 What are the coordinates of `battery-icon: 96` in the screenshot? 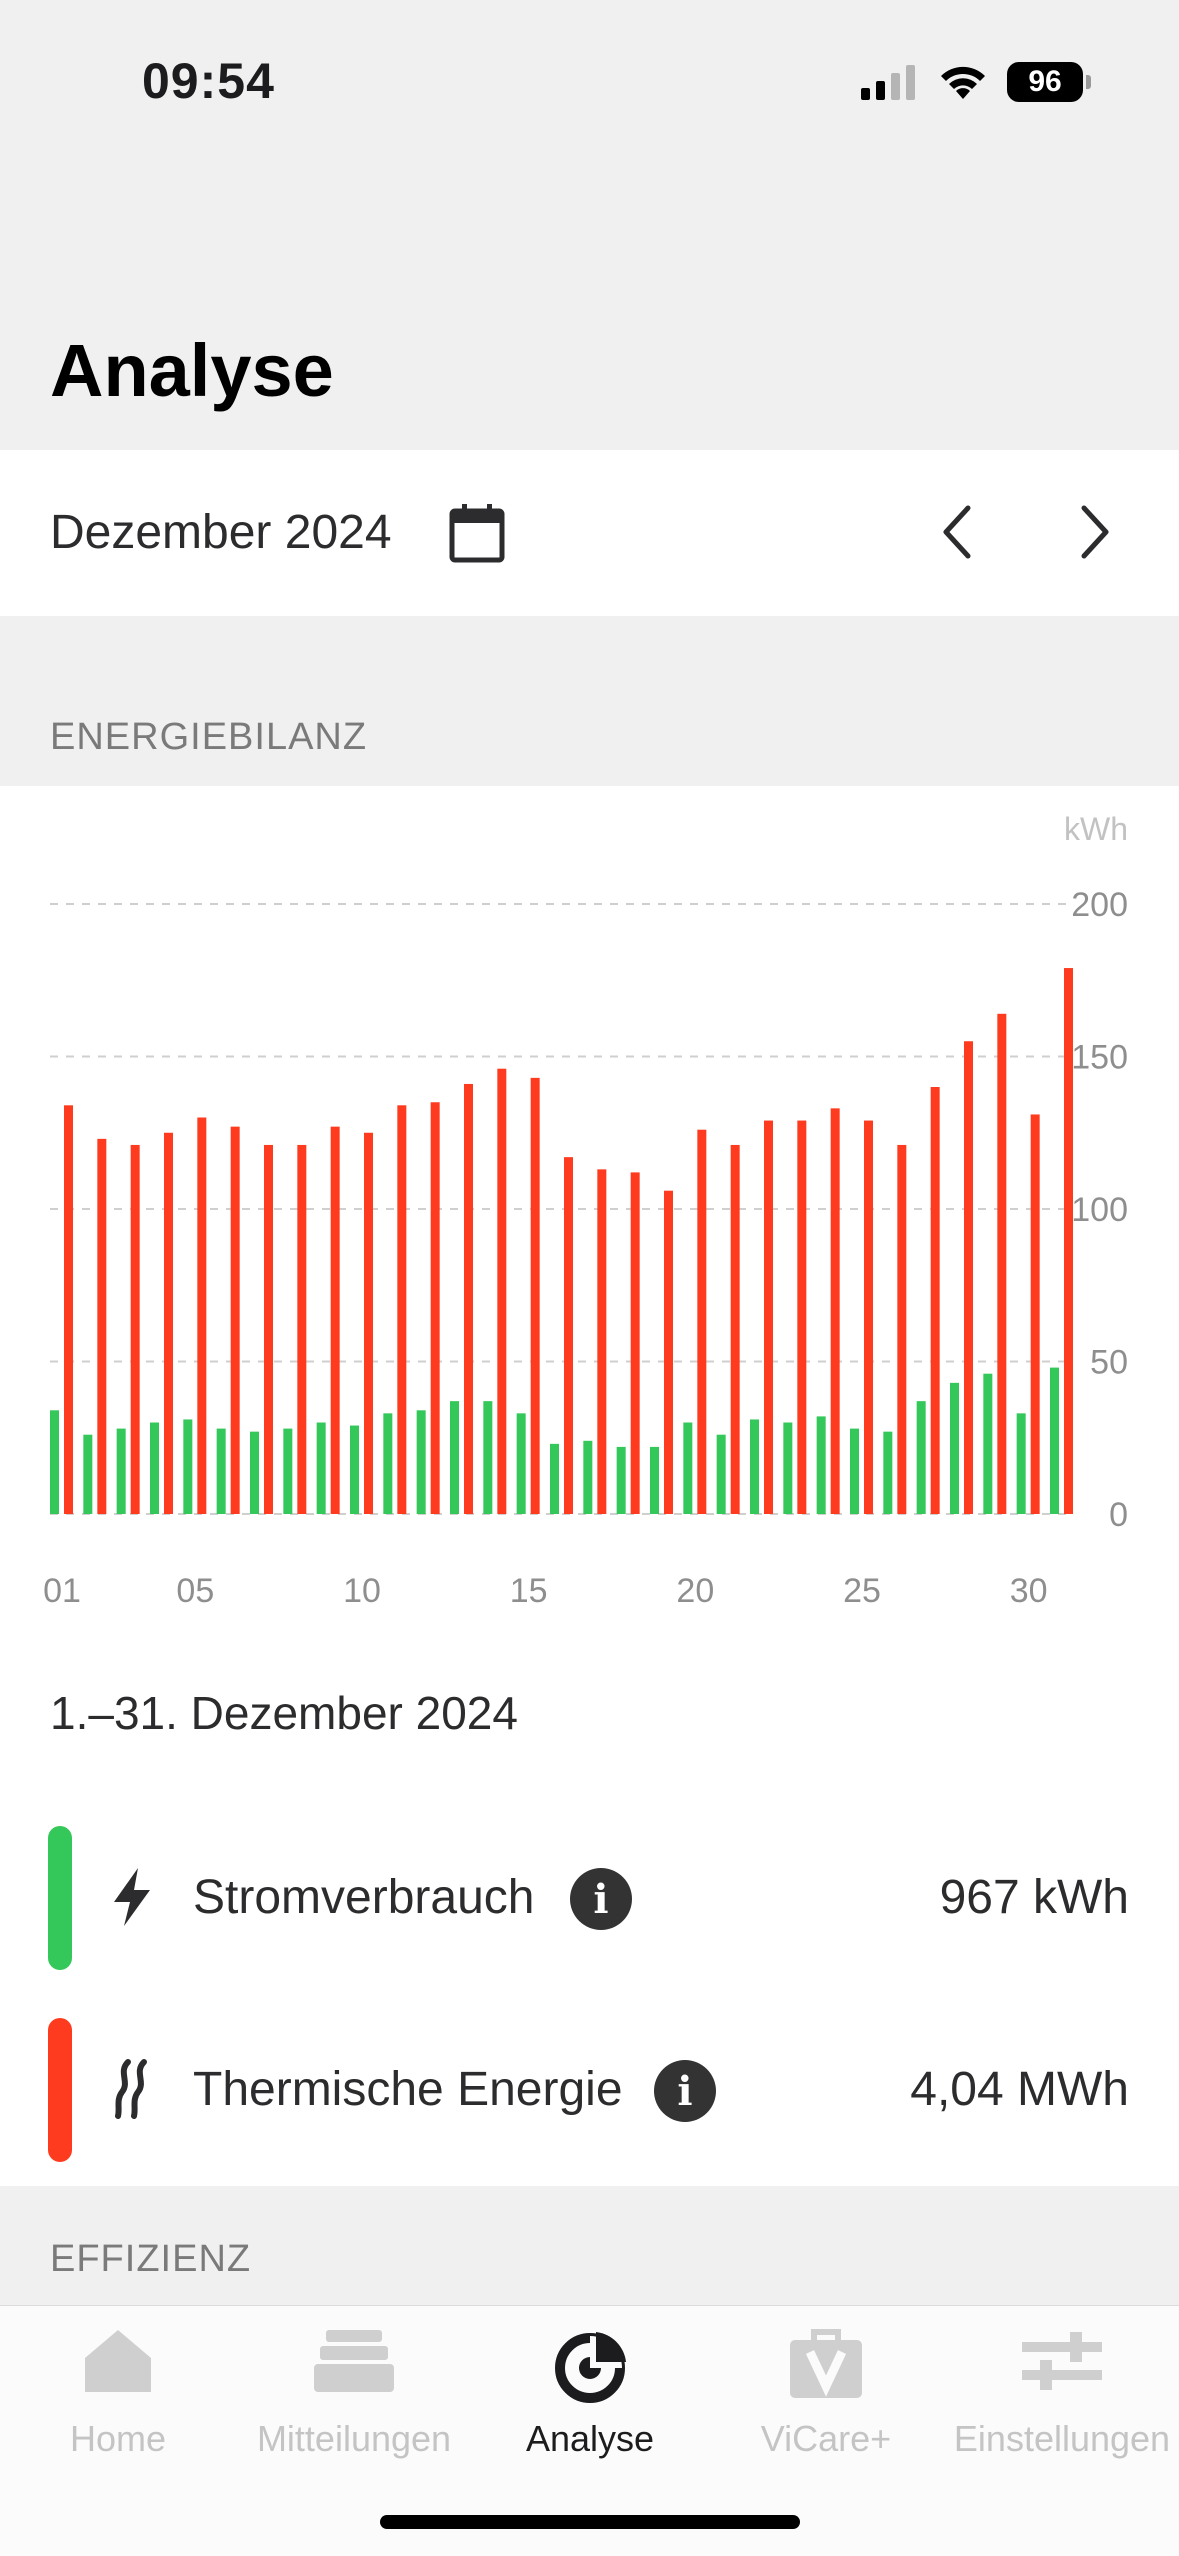 It's located at (1049, 82).